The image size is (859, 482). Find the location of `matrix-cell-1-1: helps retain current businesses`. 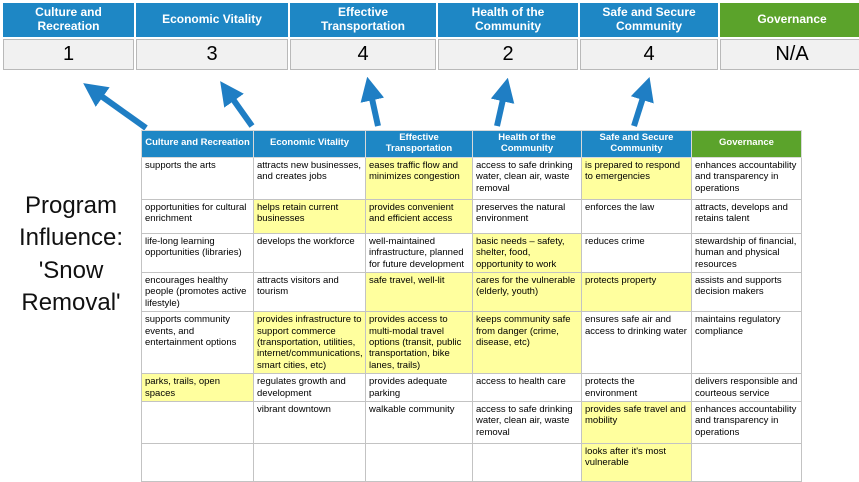

matrix-cell-1-1: helps retain current businesses is located at coordinates (309, 216).